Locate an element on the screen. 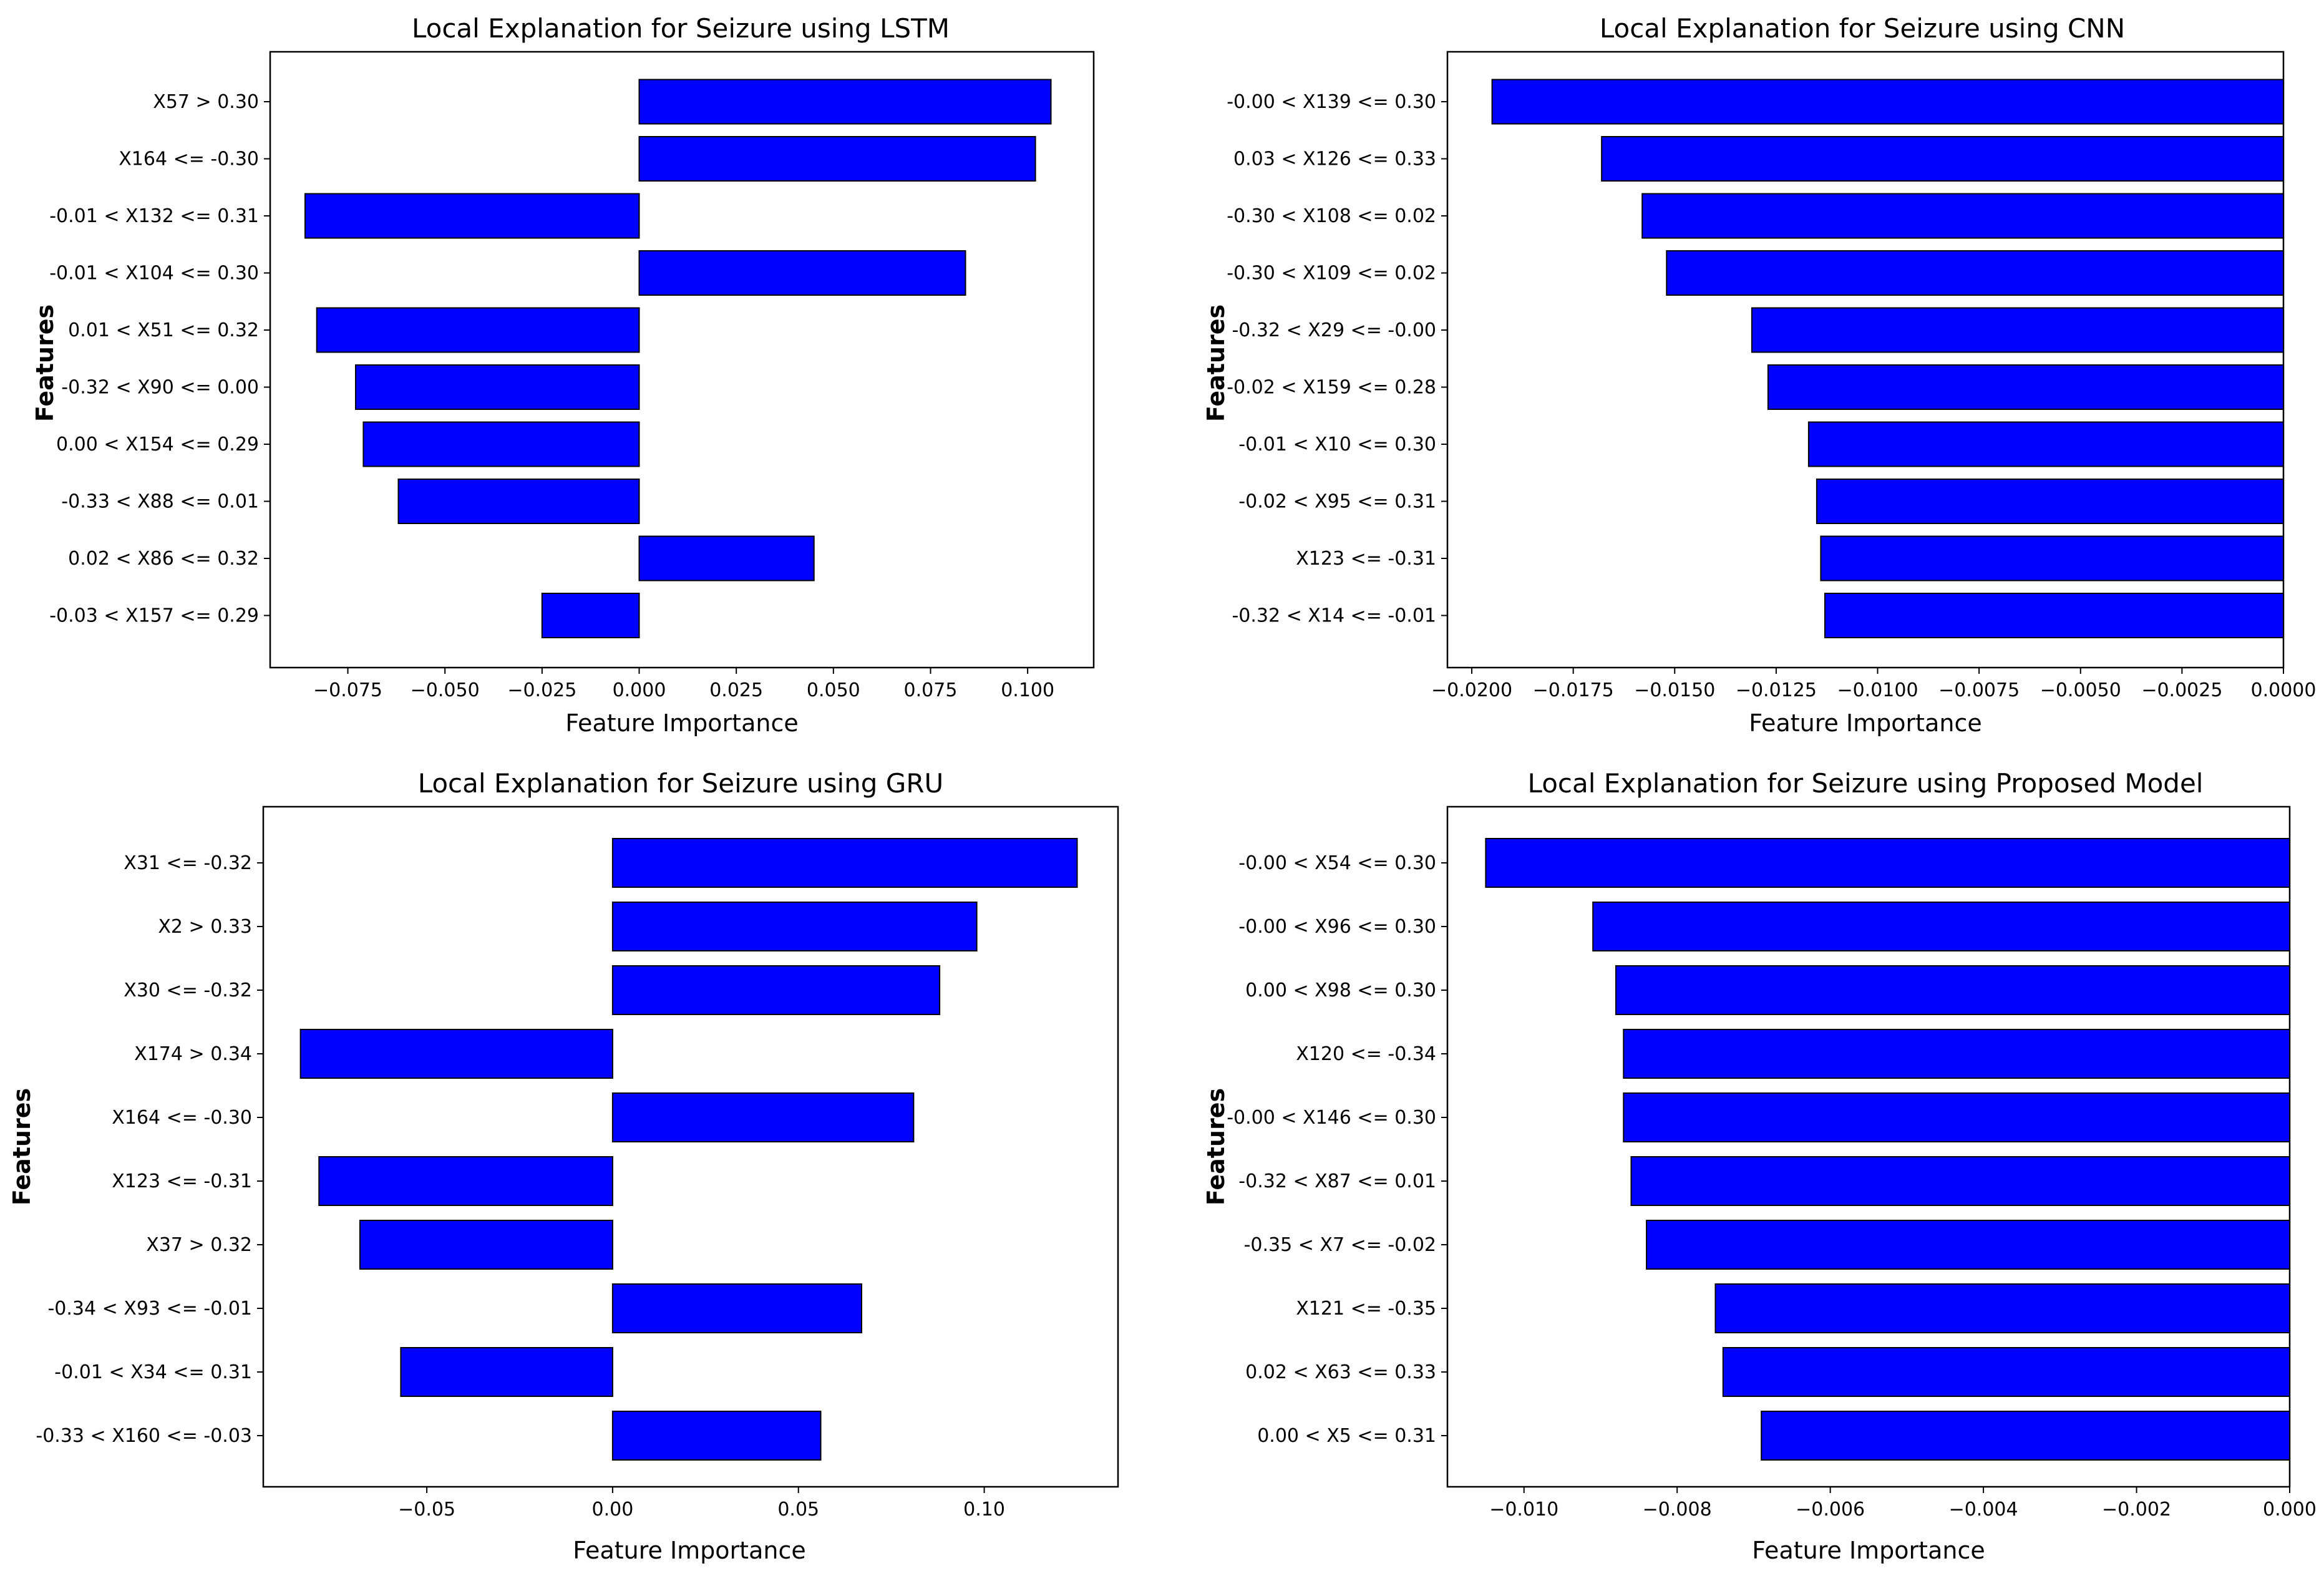  x-tick-label: −0.050 is located at coordinates (445, 690).